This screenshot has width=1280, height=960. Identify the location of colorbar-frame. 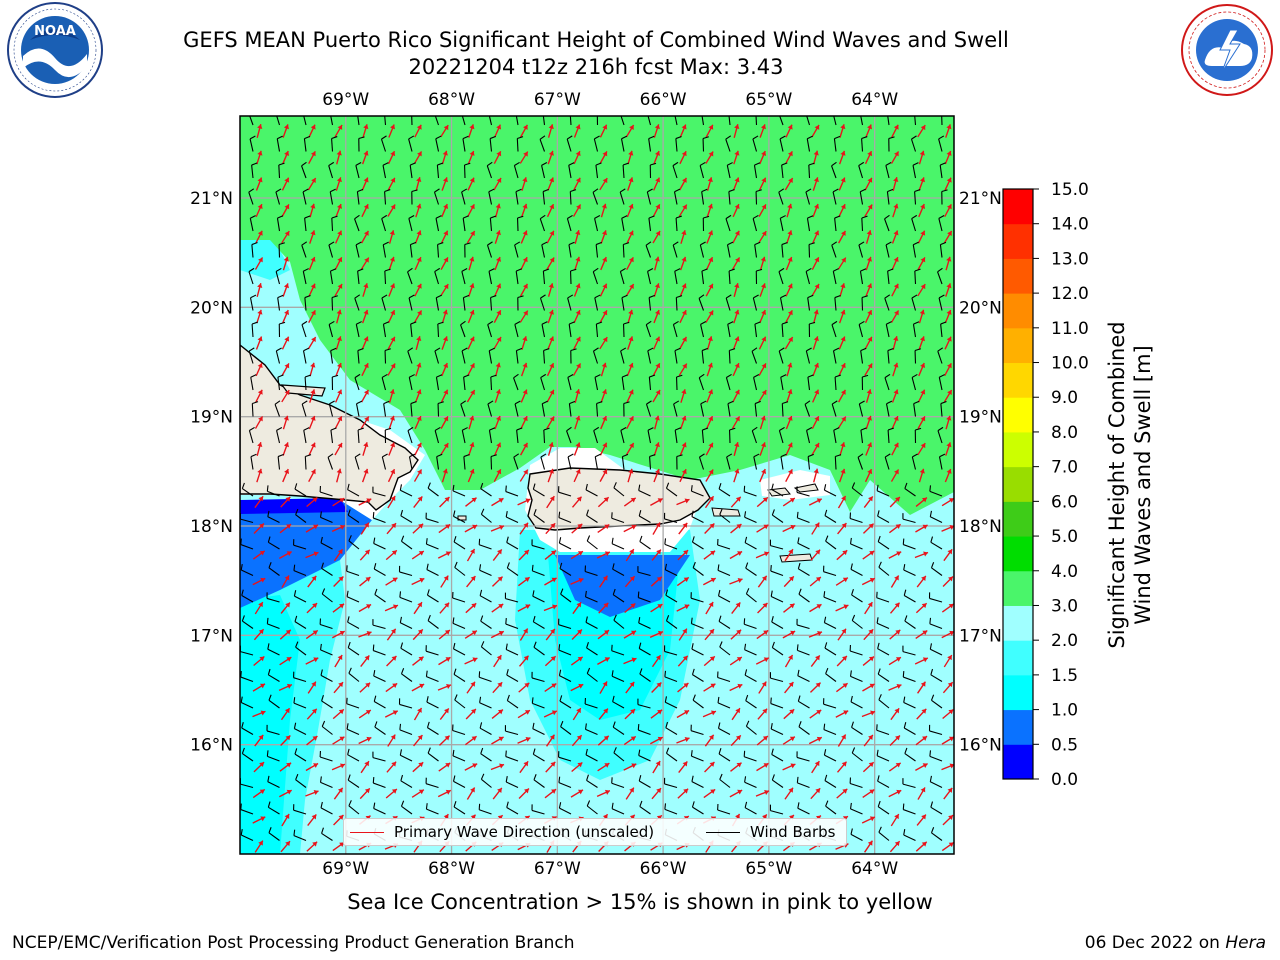
(1018, 484).